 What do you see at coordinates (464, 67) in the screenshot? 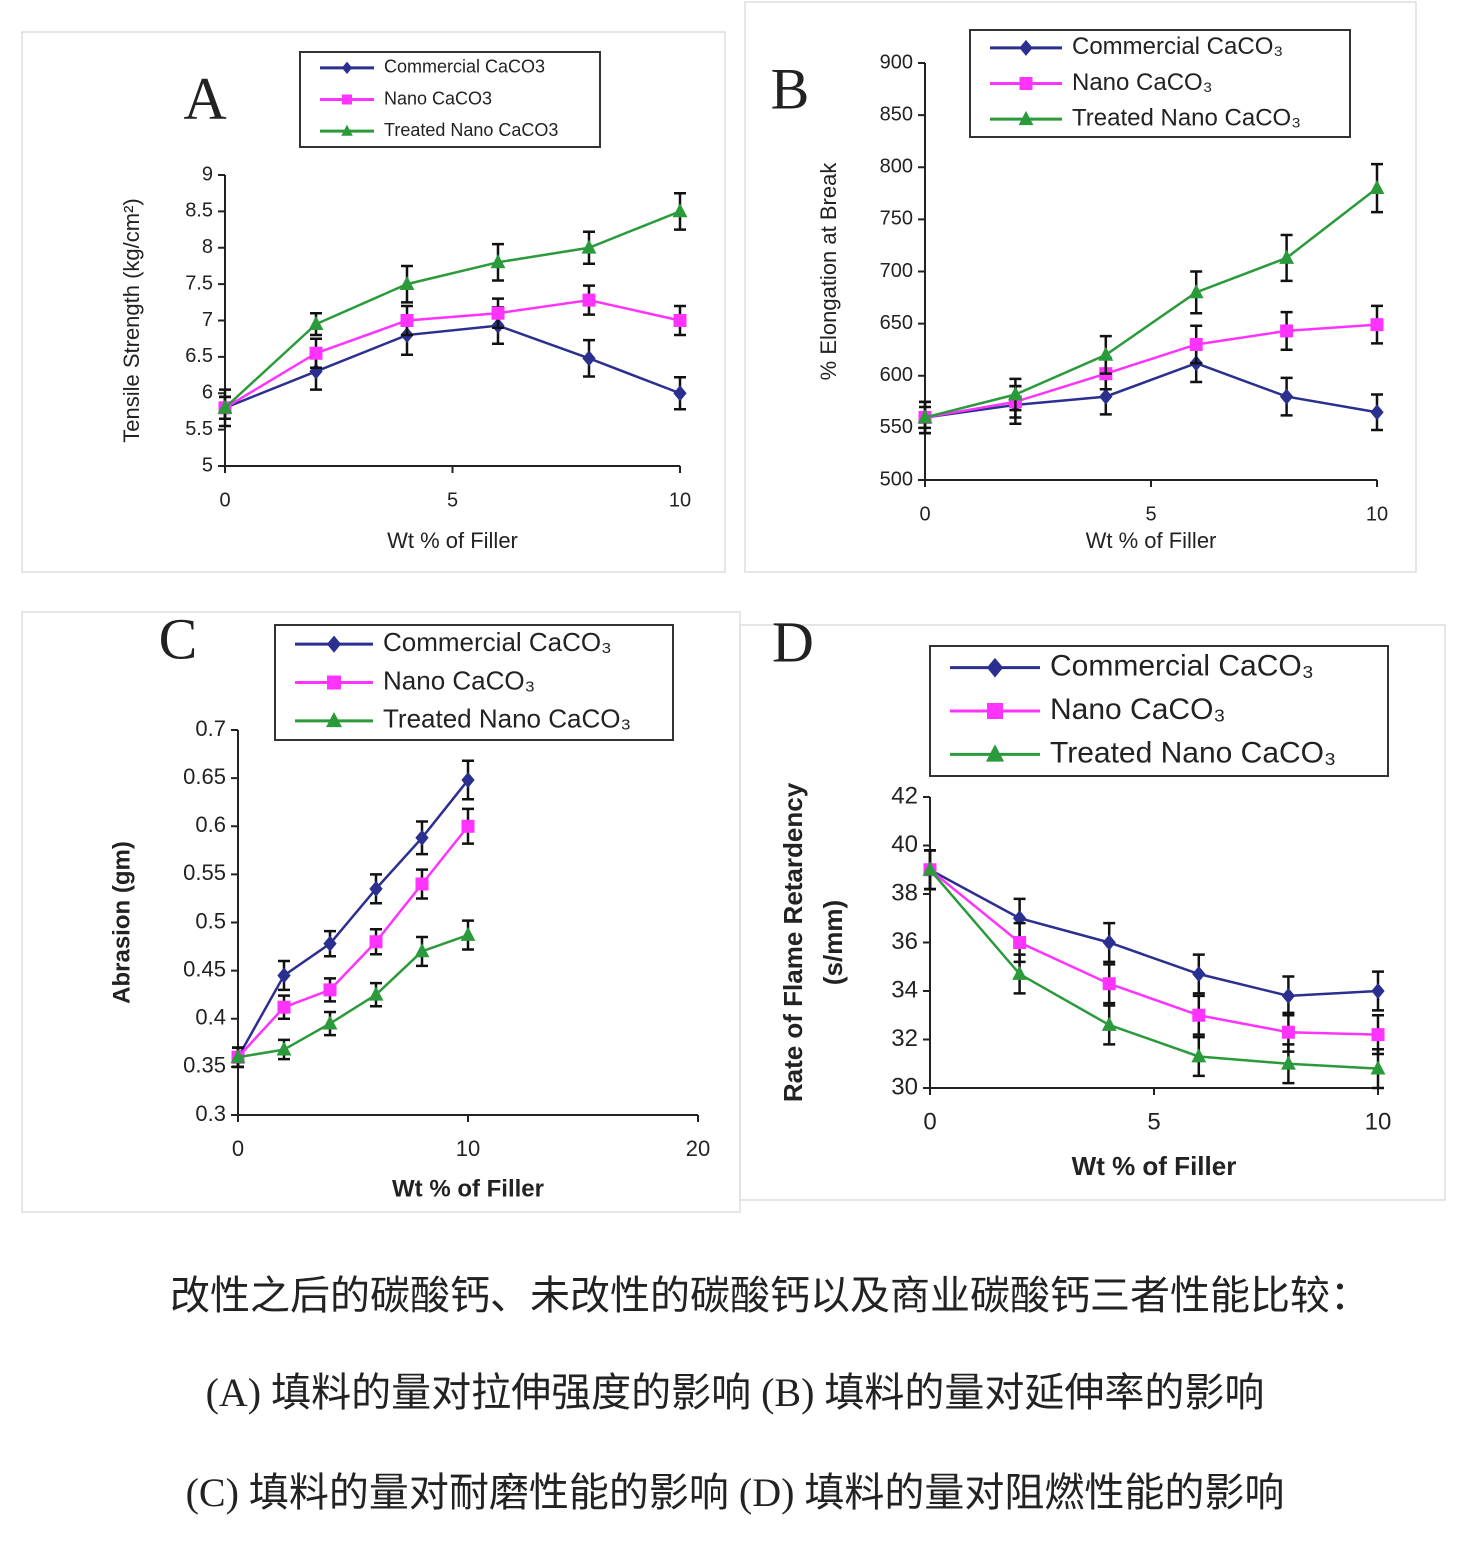
I see `legend-label: Commercial CaCO3` at bounding box center [464, 67].